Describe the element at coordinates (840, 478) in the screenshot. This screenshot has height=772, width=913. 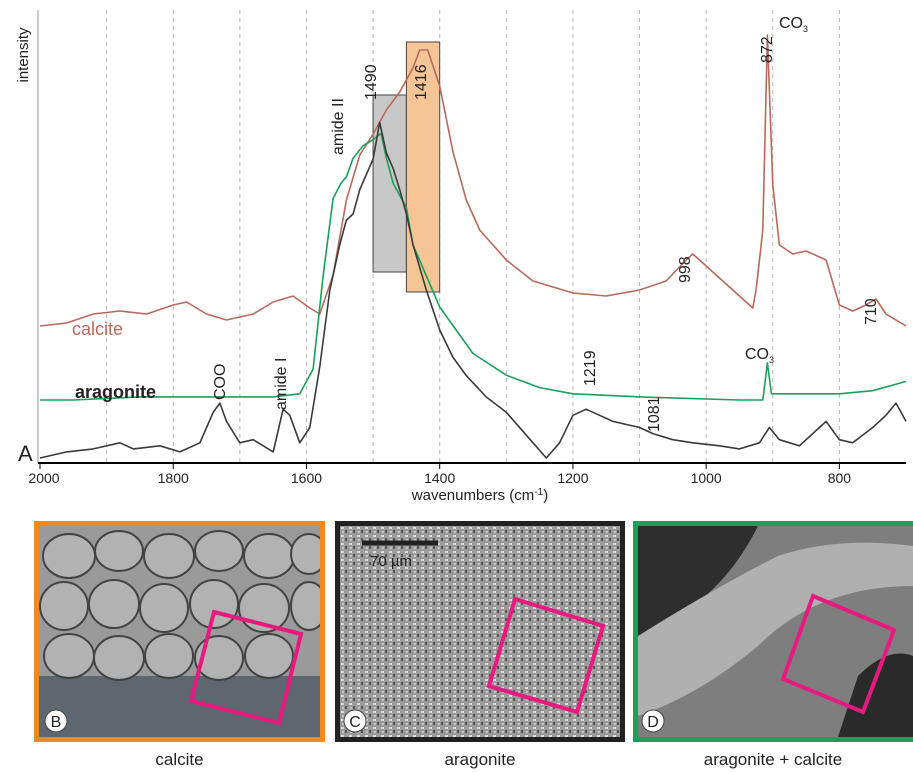
I see `x-tick-label: 800` at that location.